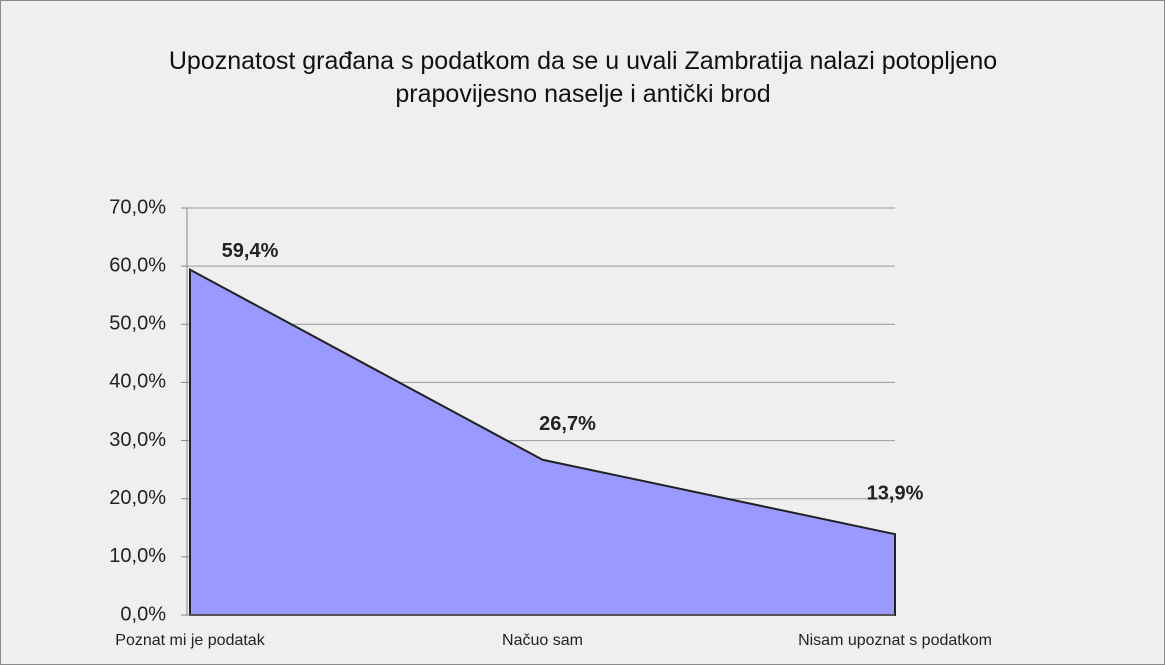  Describe the element at coordinates (542, 640) in the screenshot. I see `x-tick-label: Načuo sam` at that location.